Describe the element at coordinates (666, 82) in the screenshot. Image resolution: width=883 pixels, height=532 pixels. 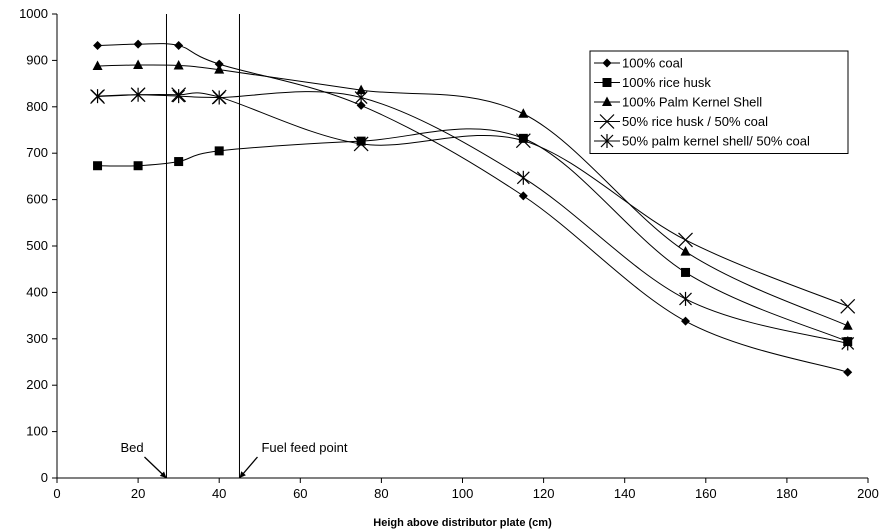
I see `legend-label: 100% rice husk` at that location.